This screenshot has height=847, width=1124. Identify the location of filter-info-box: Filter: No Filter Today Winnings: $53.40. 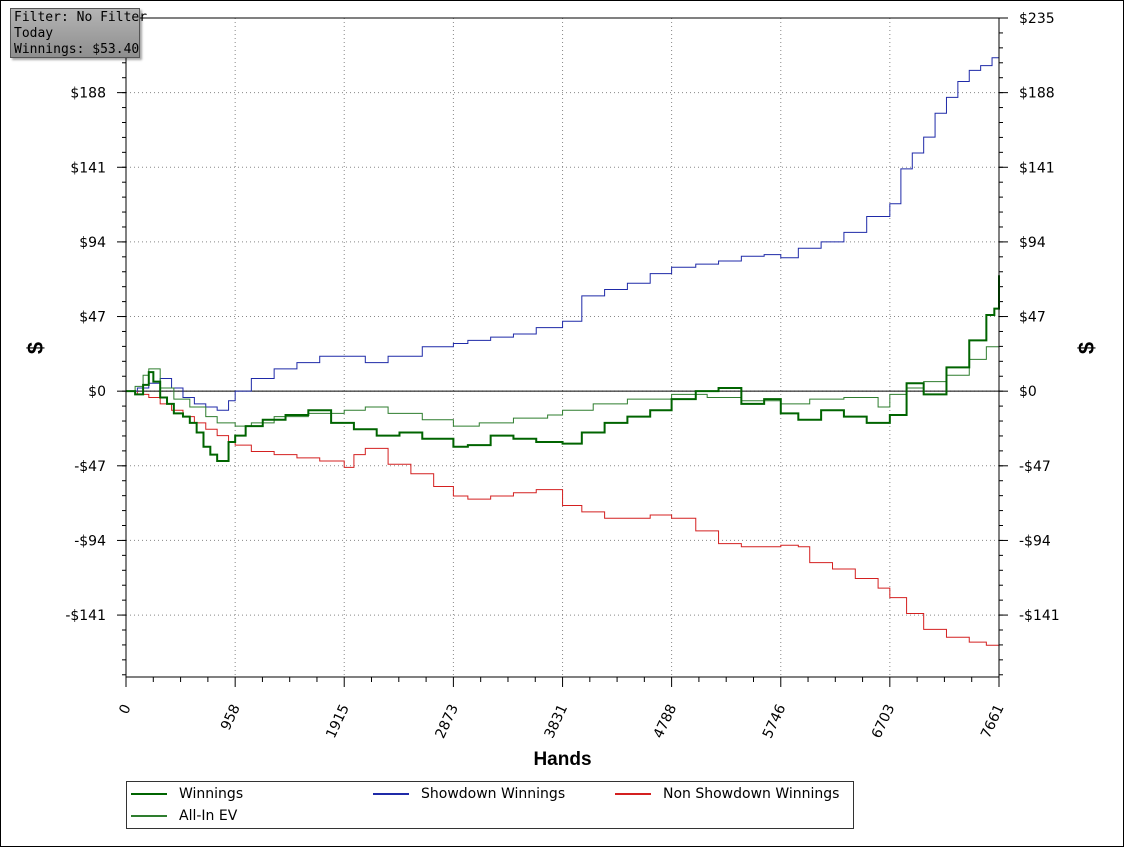
(79, 33).